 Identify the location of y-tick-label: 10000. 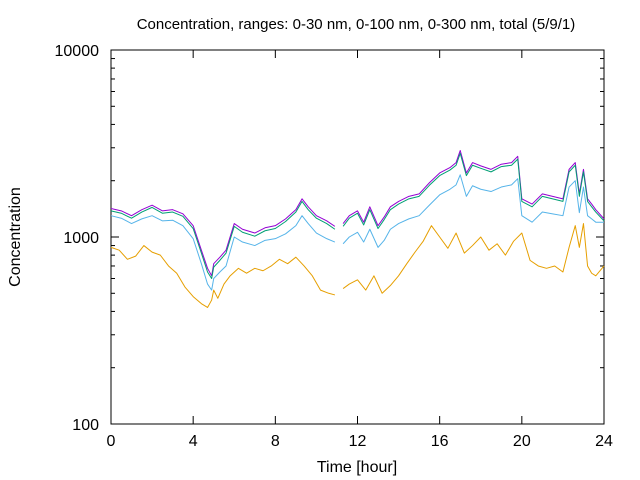
(77, 51).